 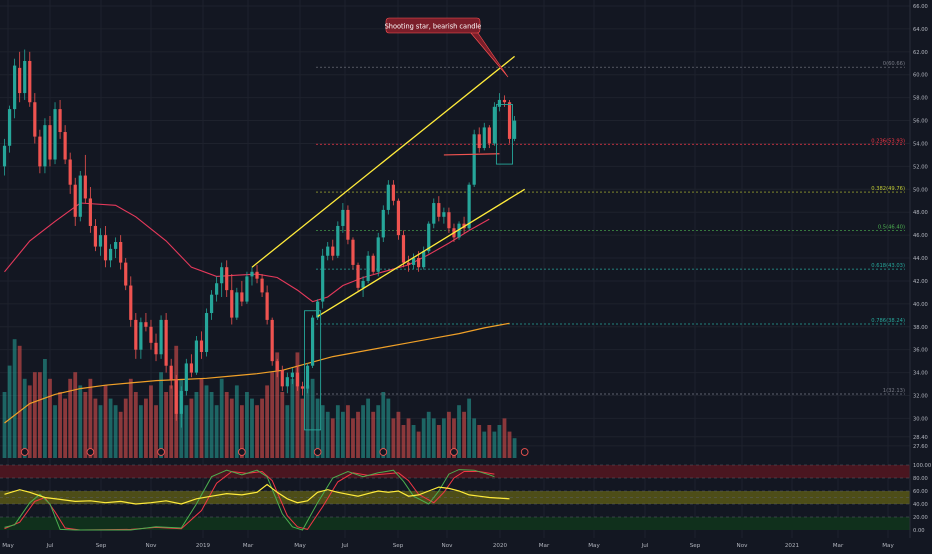 I want to click on callout-box, so click(x=433, y=25).